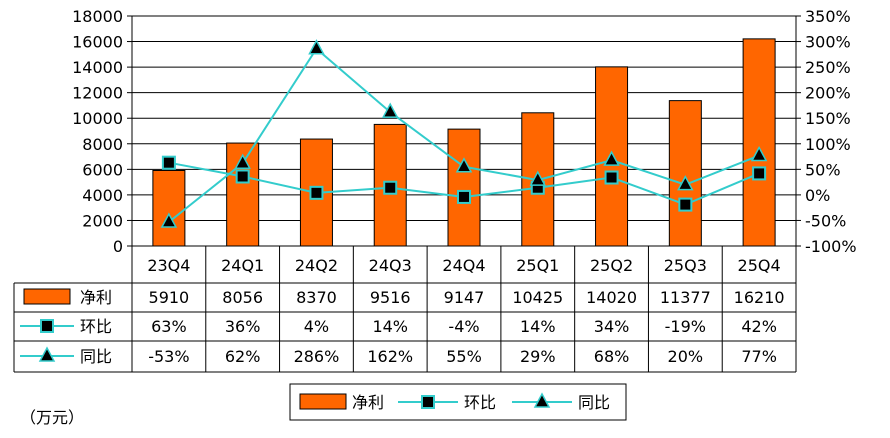  I want to click on data-label: 9147, so click(464, 297).